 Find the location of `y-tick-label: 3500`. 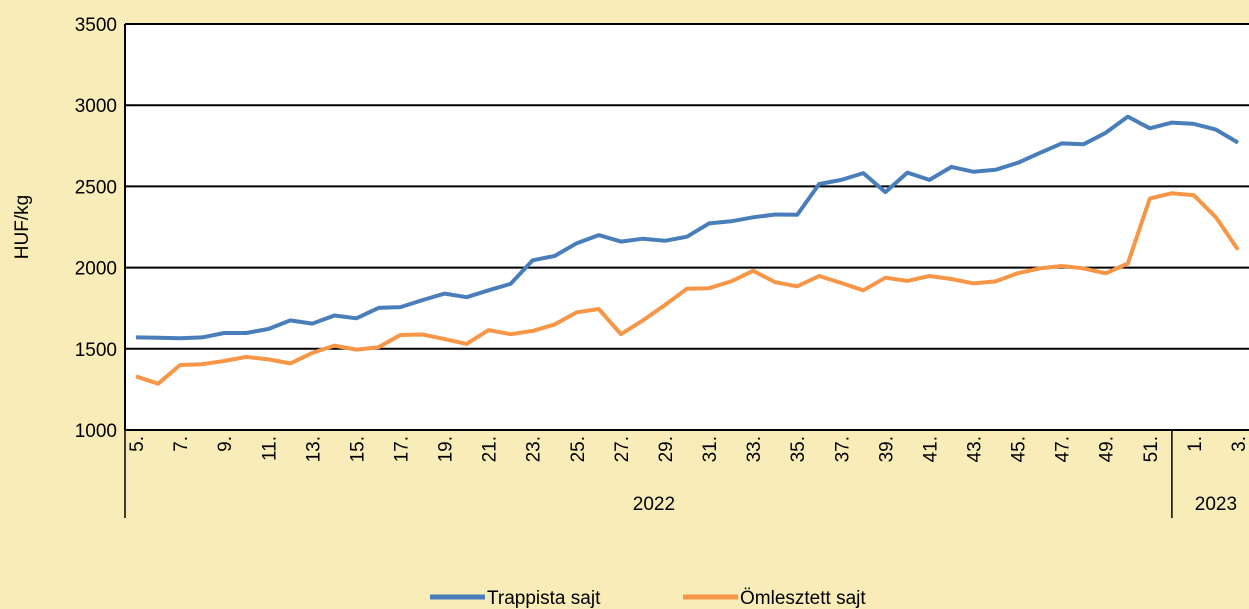

y-tick-label: 3500 is located at coordinates (96, 25).